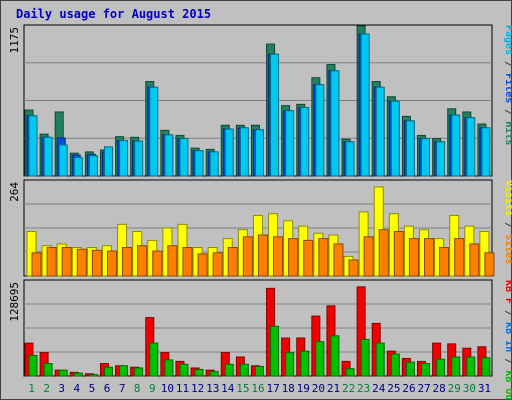 This screenshot has height=400, width=512. Describe the element at coordinates (507, 249) in the screenshot. I see `panel-visits-label-part: Sites` at that location.